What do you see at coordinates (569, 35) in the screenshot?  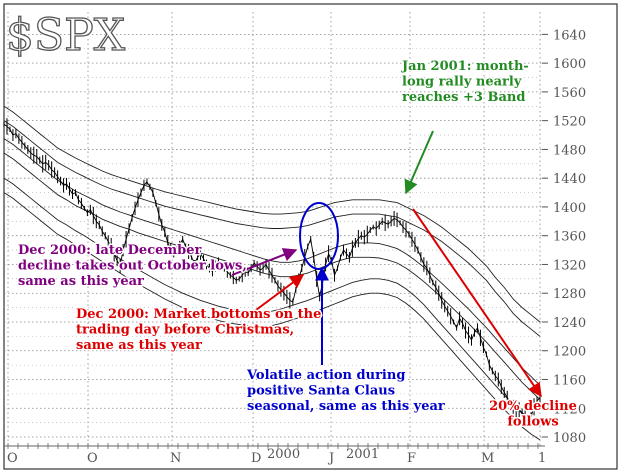 I see `y-tick-label: 1640` at bounding box center [569, 35].